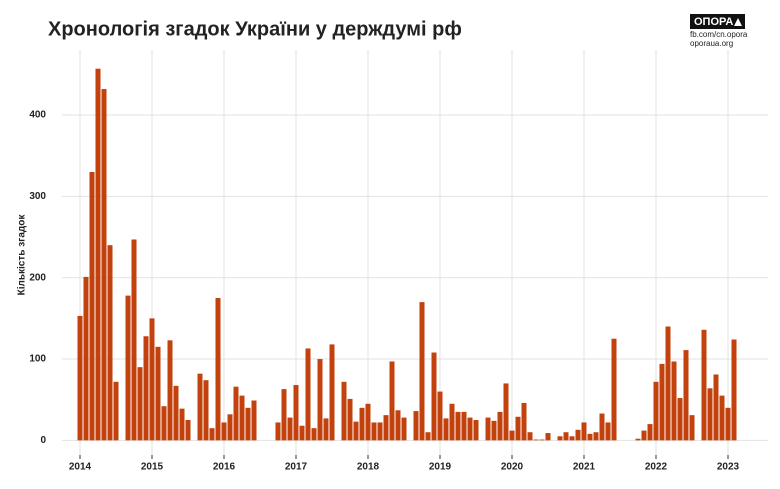  What do you see at coordinates (738, 22) in the screenshot?
I see `logo-triangle` at bounding box center [738, 22].